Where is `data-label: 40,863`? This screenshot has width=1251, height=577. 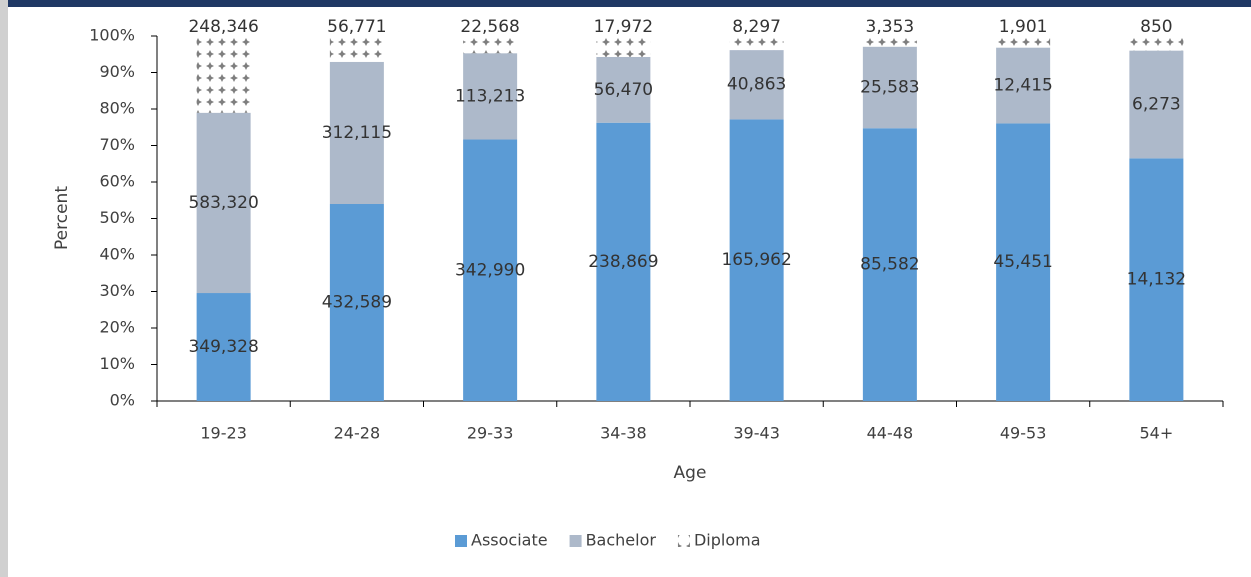 data-label: 40,863 is located at coordinates (756, 85).